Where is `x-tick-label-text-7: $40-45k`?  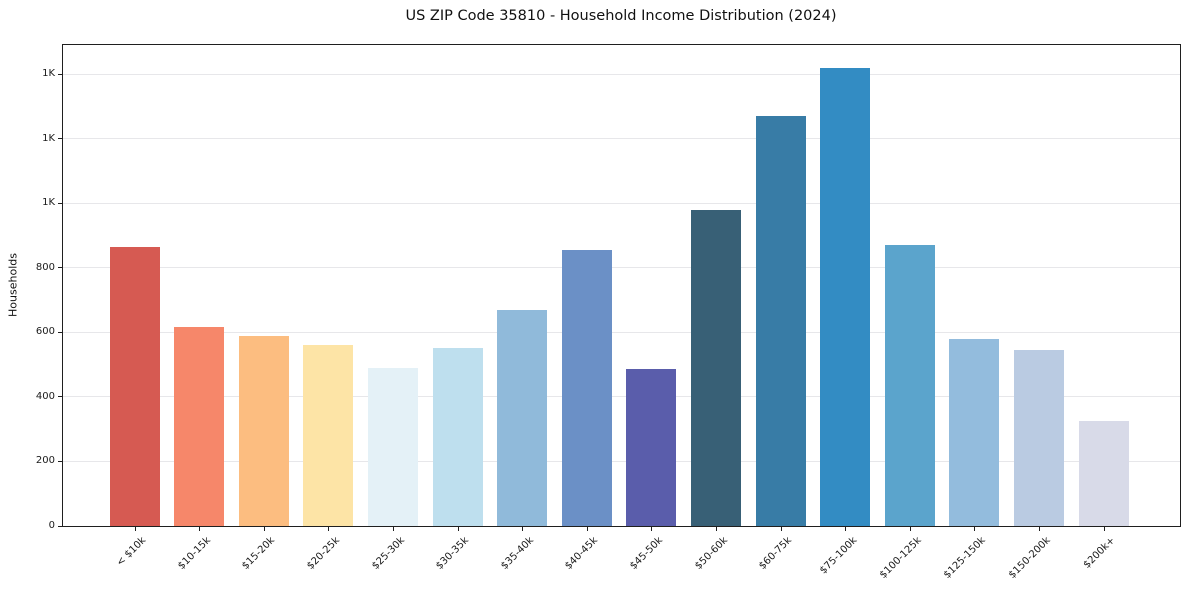 x-tick-label-text-7: $40-45k is located at coordinates (582, 553).